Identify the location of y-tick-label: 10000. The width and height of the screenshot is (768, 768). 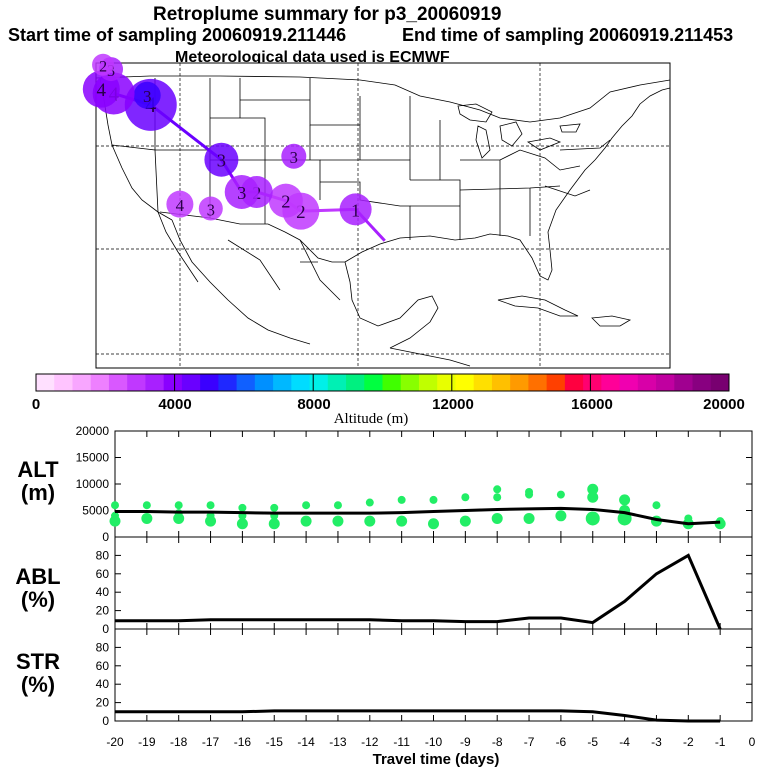
(93, 484).